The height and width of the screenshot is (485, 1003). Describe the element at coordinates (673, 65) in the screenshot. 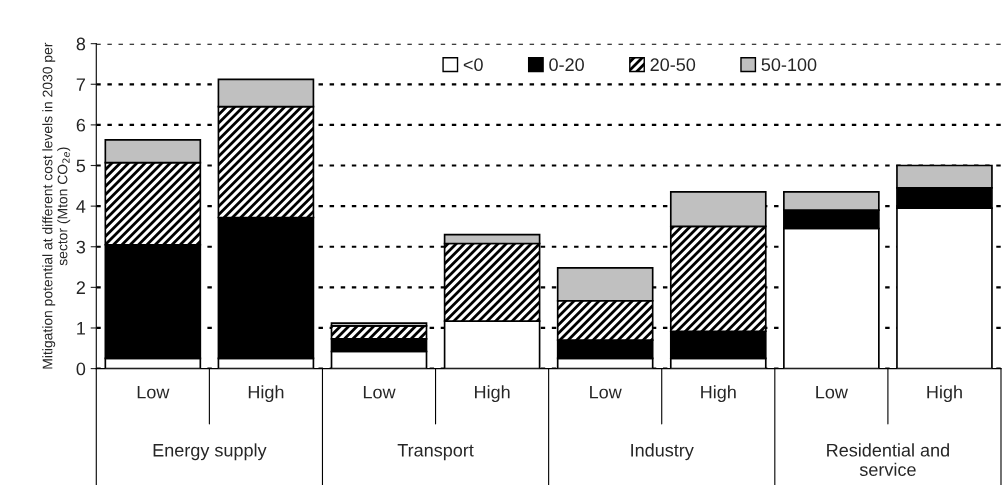

I see `legend-label: 20-50` at that location.